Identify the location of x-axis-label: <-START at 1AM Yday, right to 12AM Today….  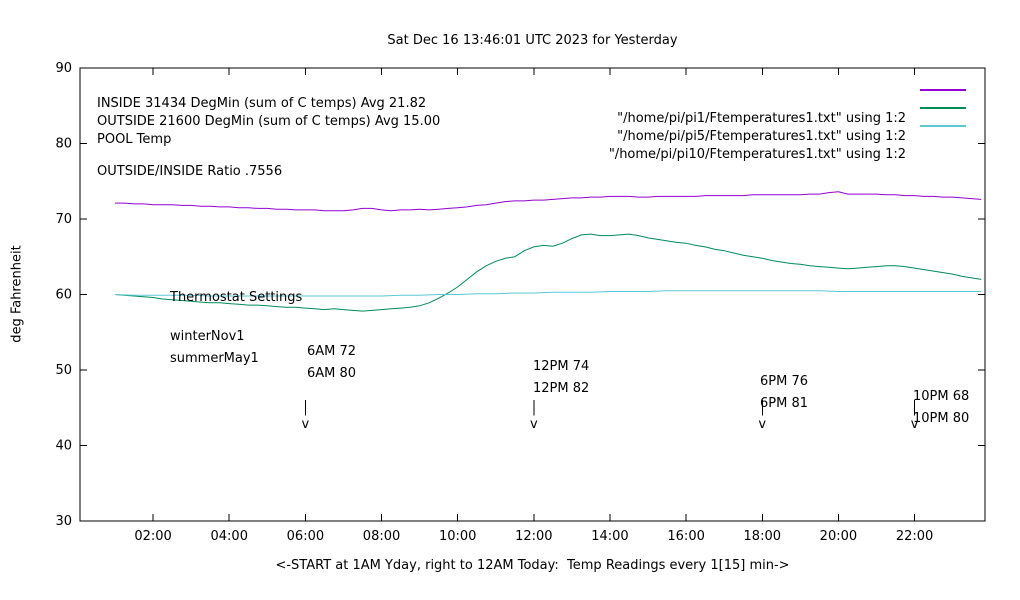
(532, 565).